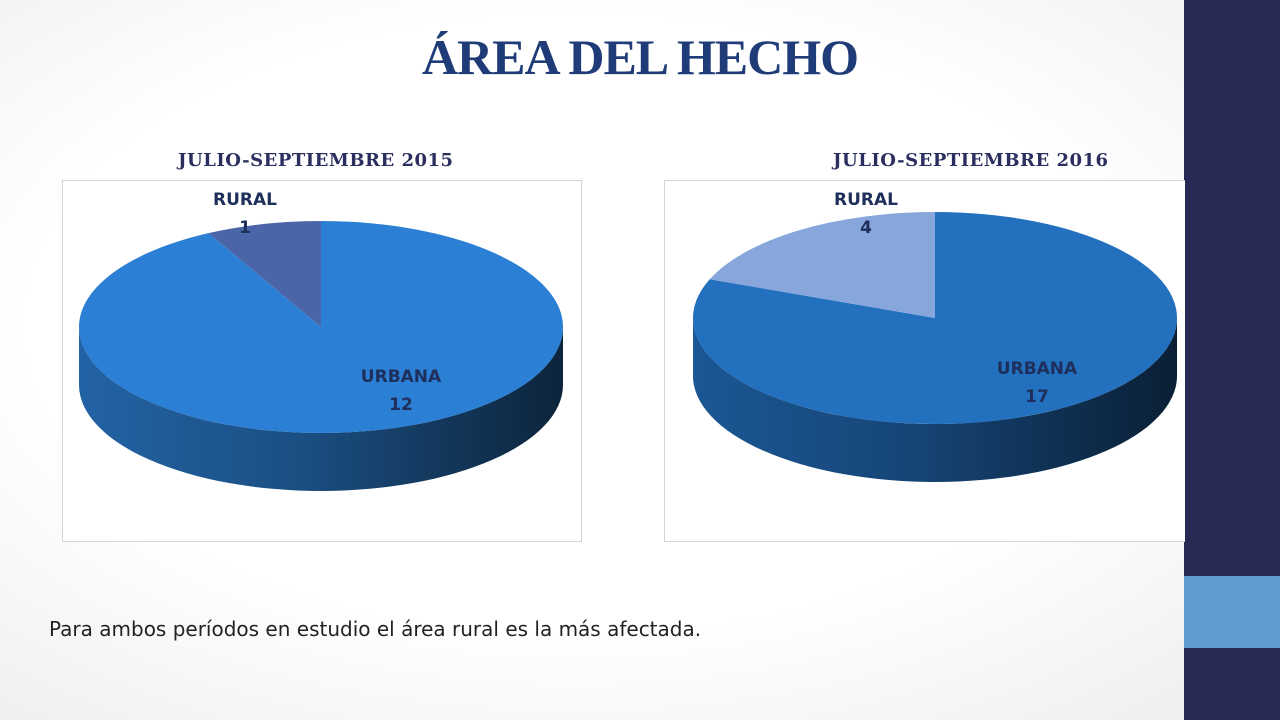  I want to click on chart-1-slice-urbana, so click(320, 327).